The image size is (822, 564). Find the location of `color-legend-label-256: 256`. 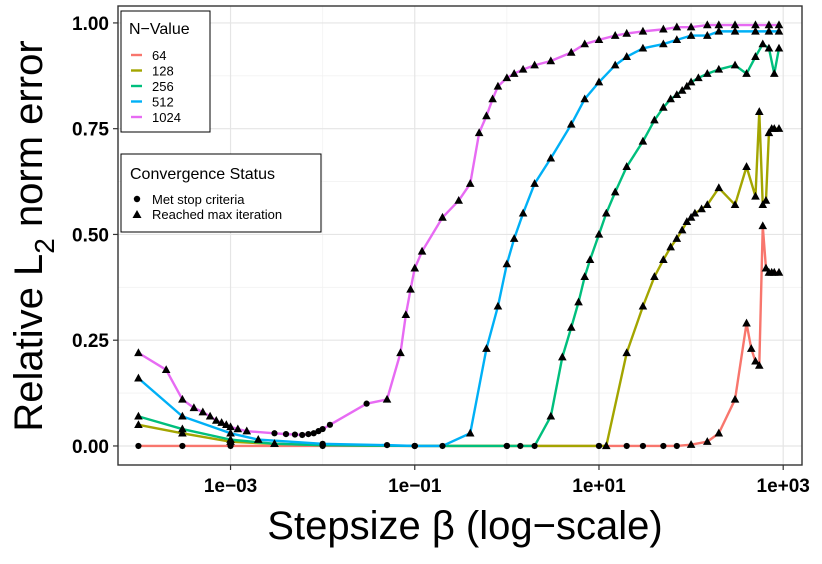

color-legend-label-256: 256 is located at coordinates (163, 86).